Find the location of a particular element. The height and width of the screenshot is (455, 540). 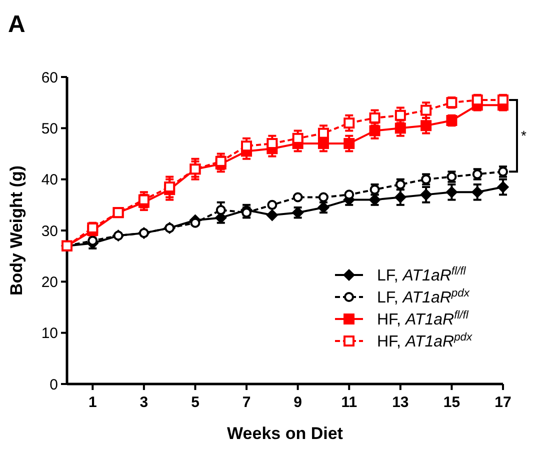

x-tick-label: 3 is located at coordinates (144, 402).